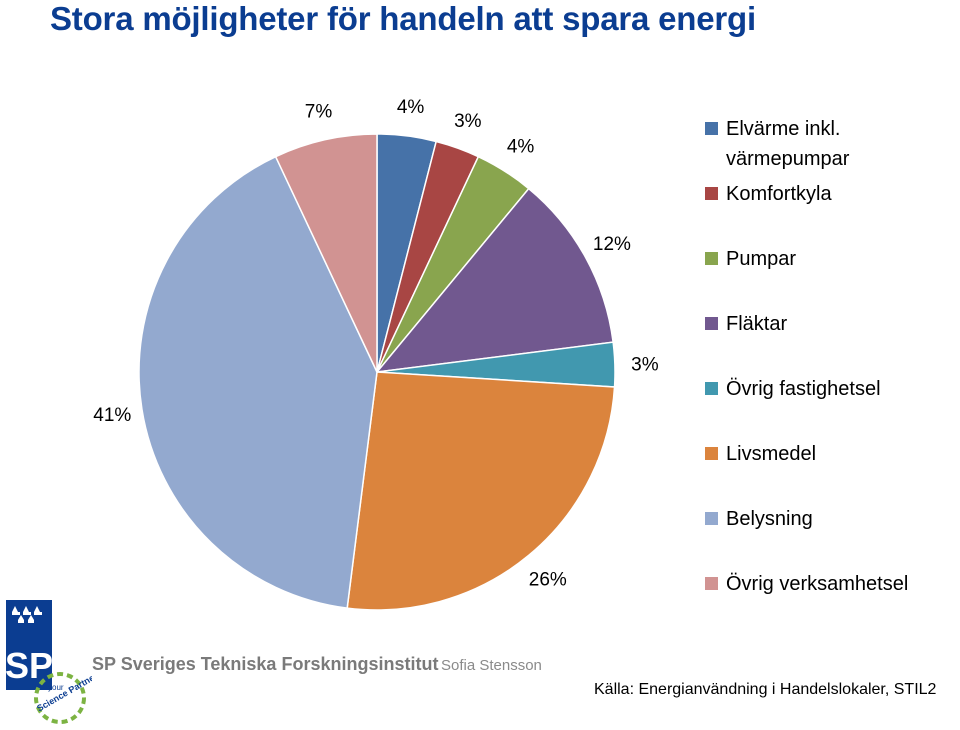  What do you see at coordinates (779, 194) in the screenshot?
I see `legend-label-komfortkyla: Komfortkyla` at bounding box center [779, 194].